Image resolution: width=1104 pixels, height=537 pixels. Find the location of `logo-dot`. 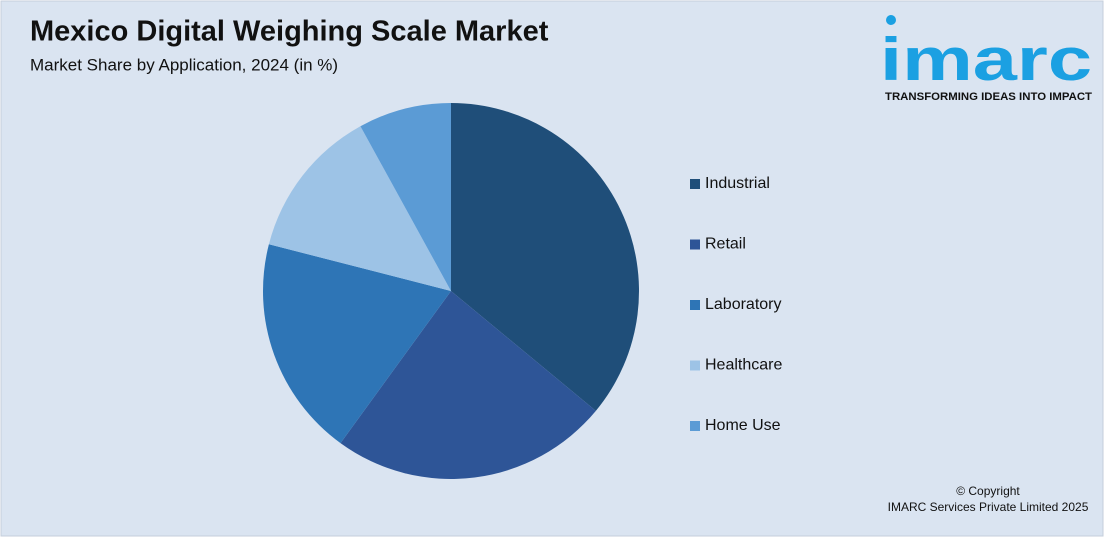

logo-dot is located at coordinates (891, 20).